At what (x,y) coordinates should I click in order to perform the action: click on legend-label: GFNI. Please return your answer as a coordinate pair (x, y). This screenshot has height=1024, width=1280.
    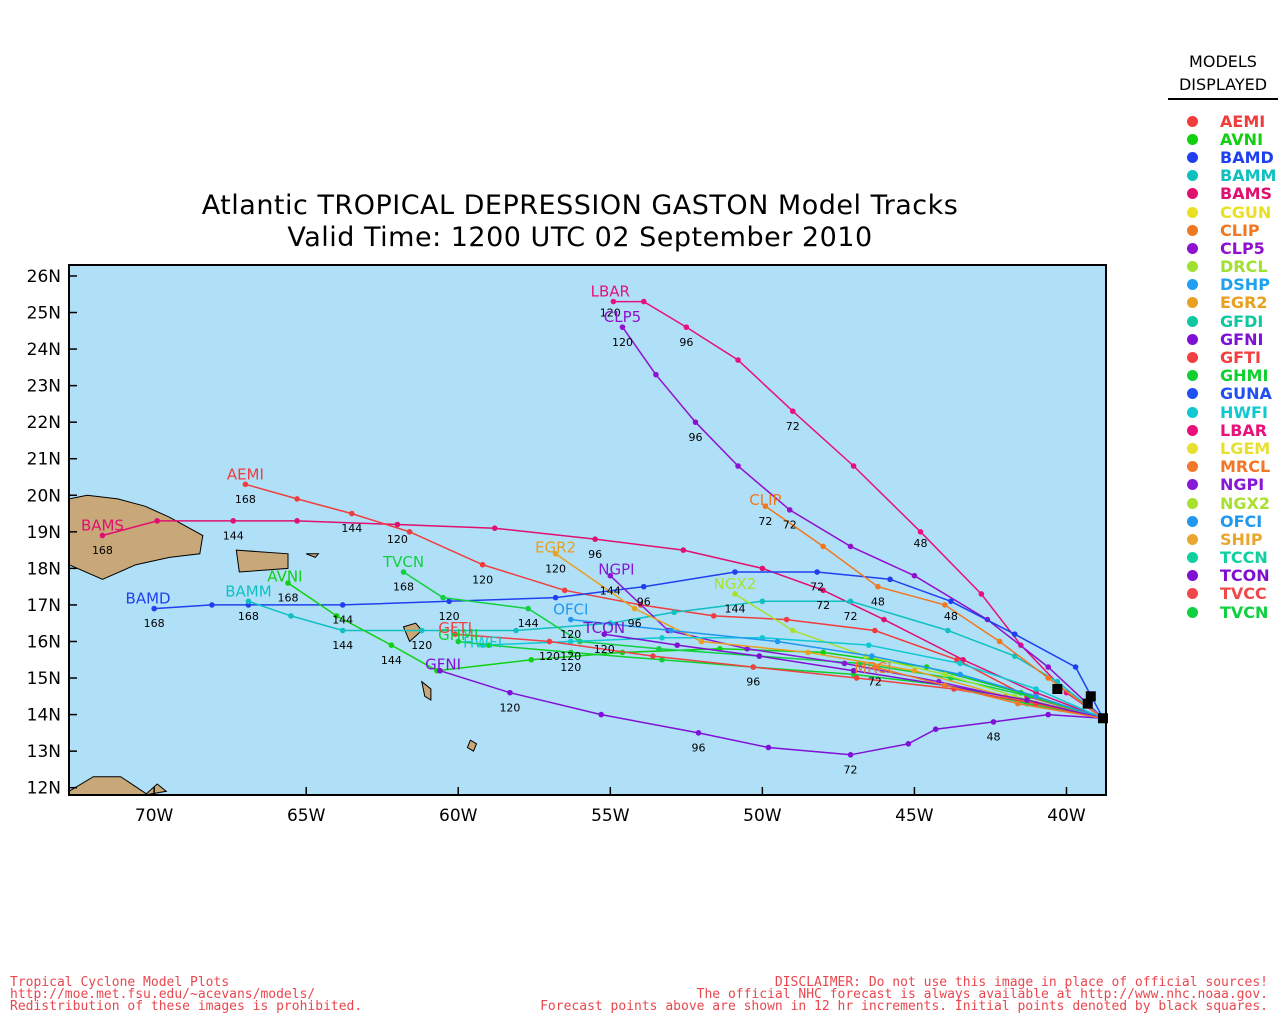
    Looking at the image, I should click on (1242, 339).